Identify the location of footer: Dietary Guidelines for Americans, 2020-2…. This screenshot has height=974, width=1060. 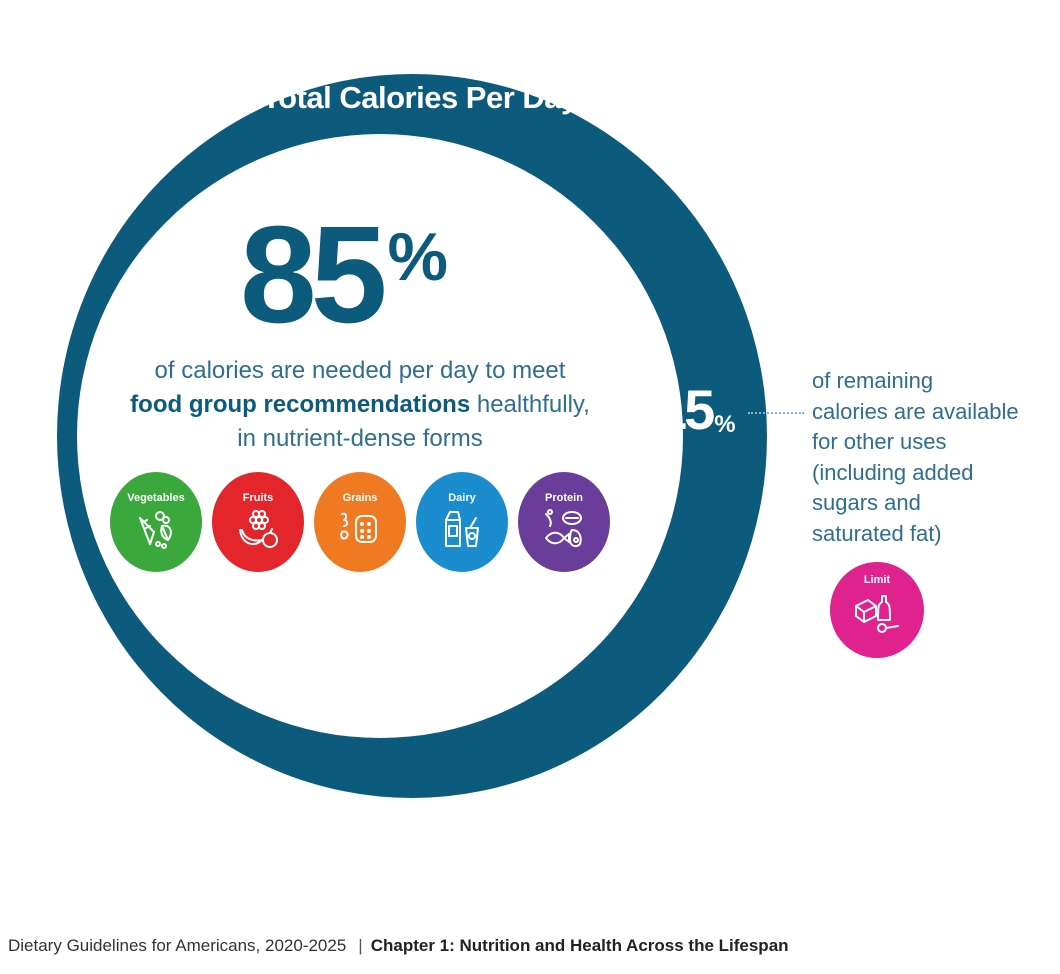
(398, 946).